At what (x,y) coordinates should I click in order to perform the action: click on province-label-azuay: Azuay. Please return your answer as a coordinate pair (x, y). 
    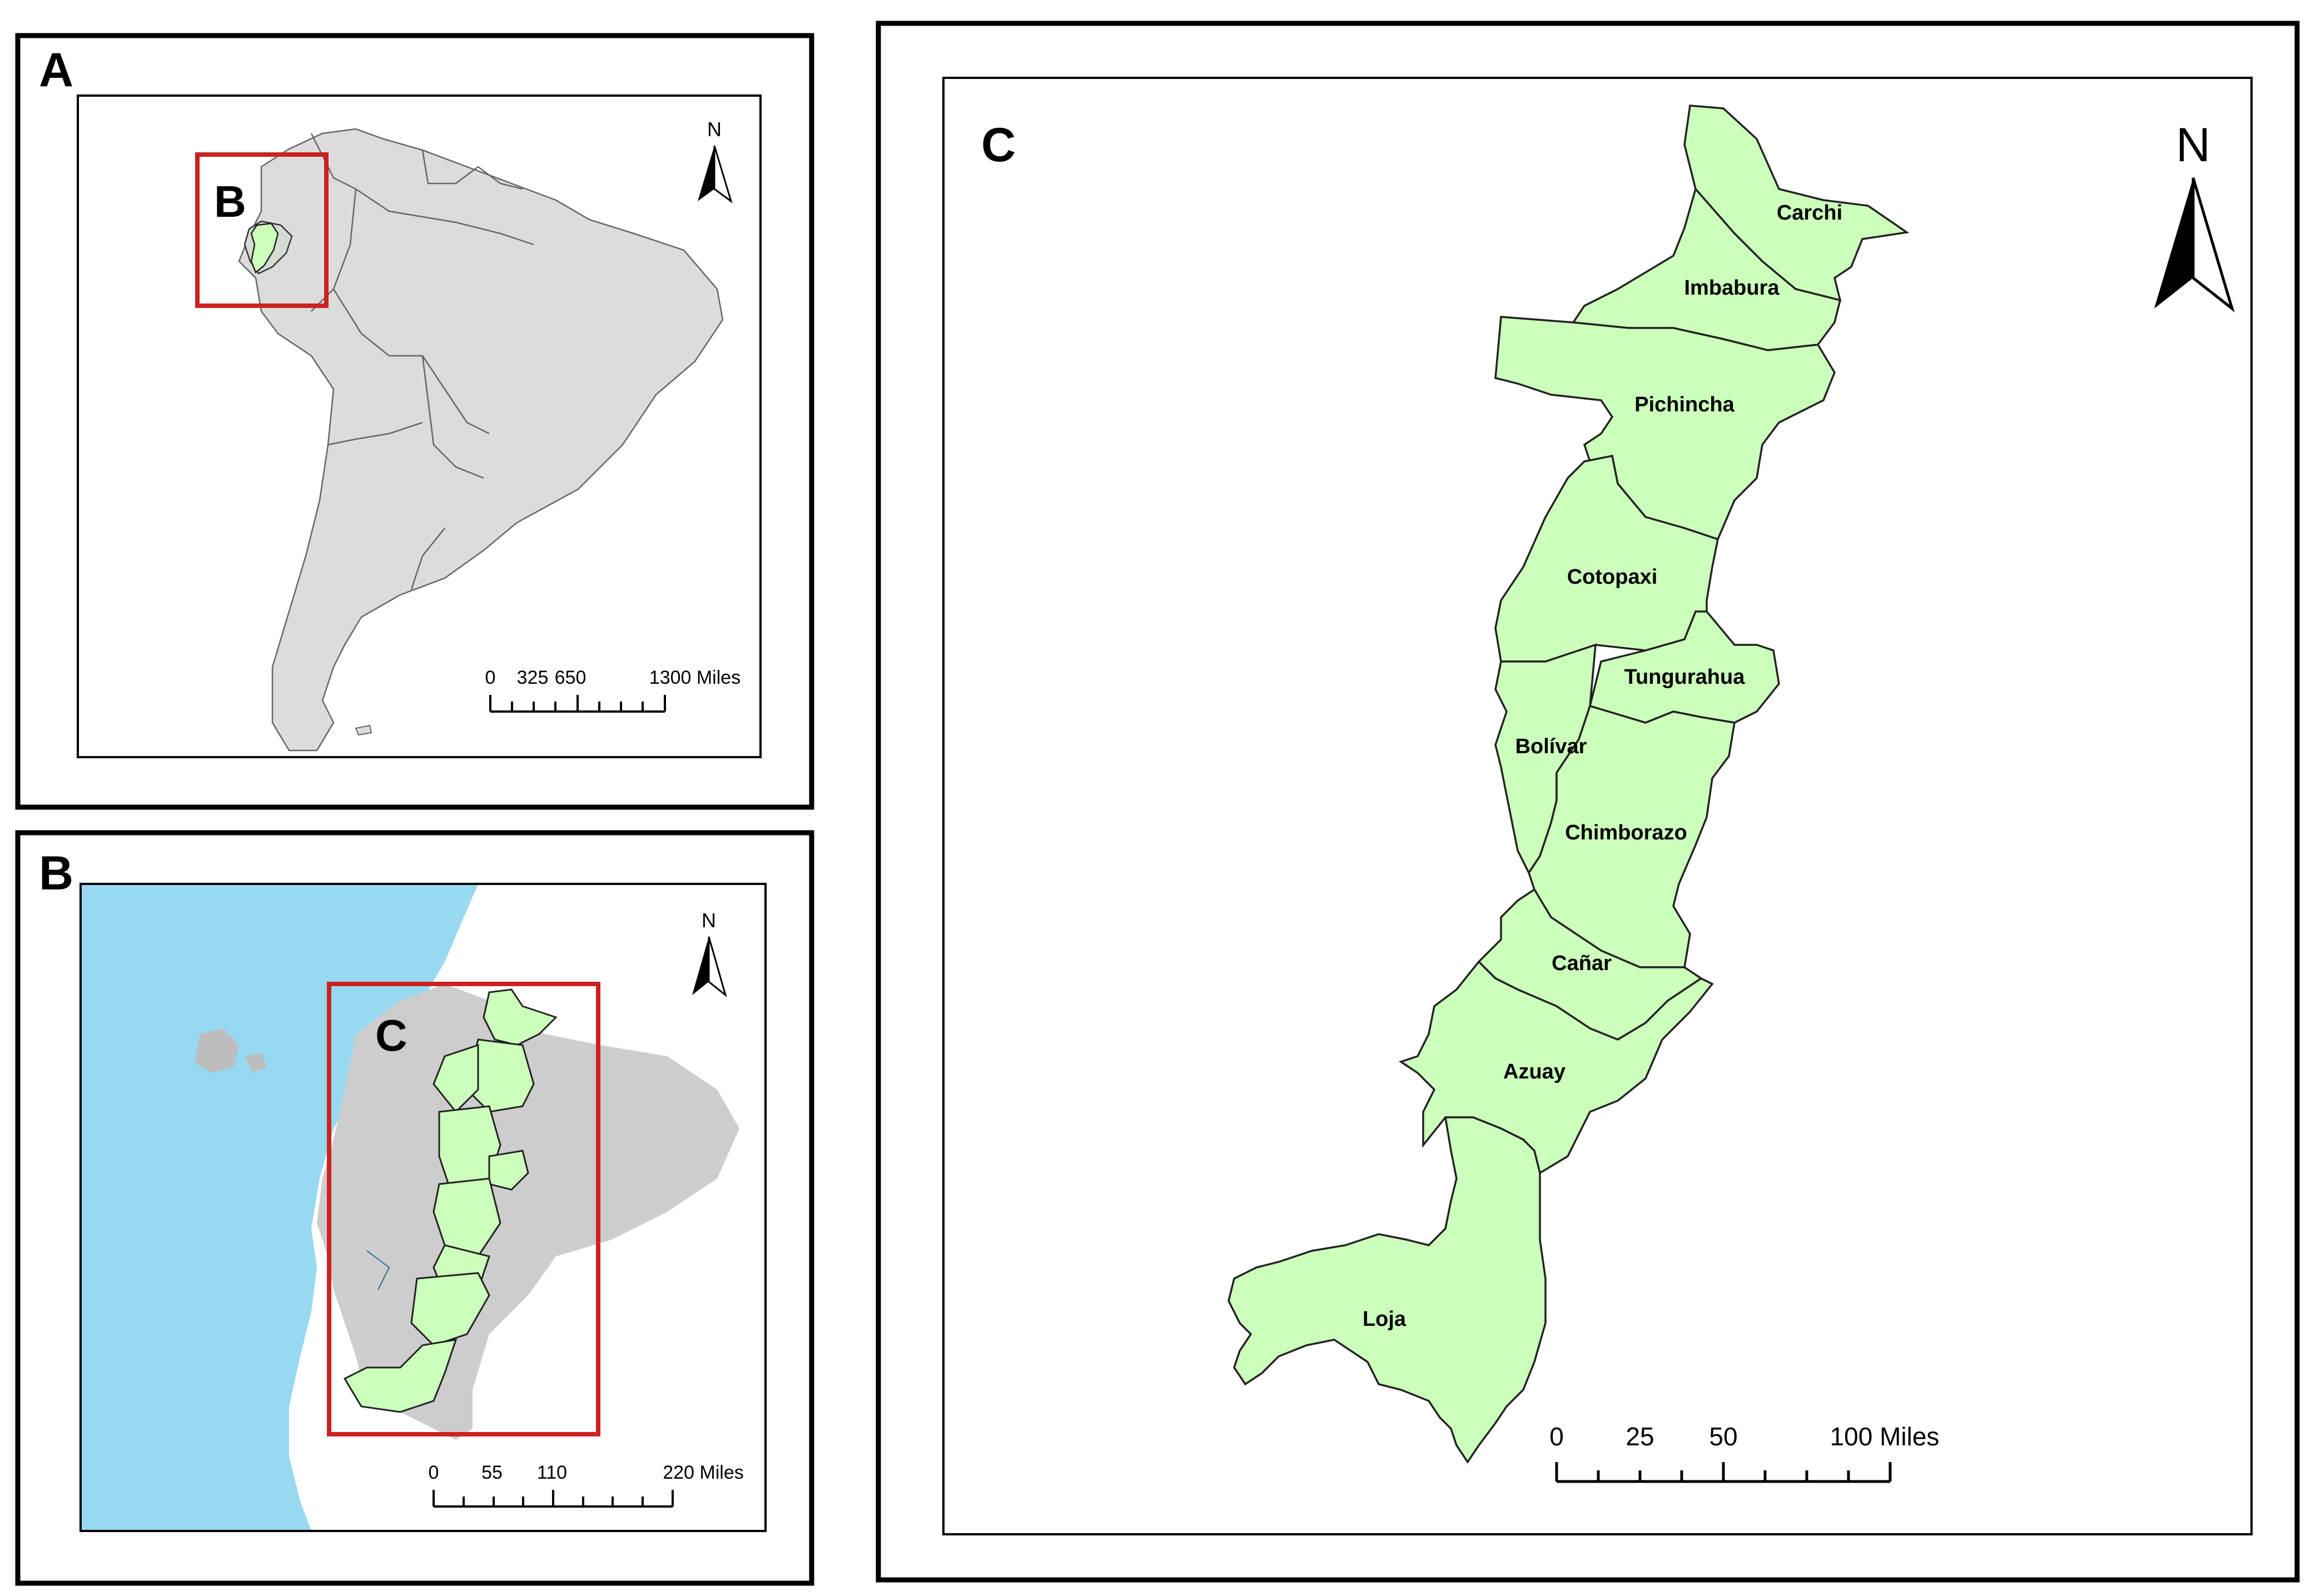
    Looking at the image, I should click on (1534, 1071).